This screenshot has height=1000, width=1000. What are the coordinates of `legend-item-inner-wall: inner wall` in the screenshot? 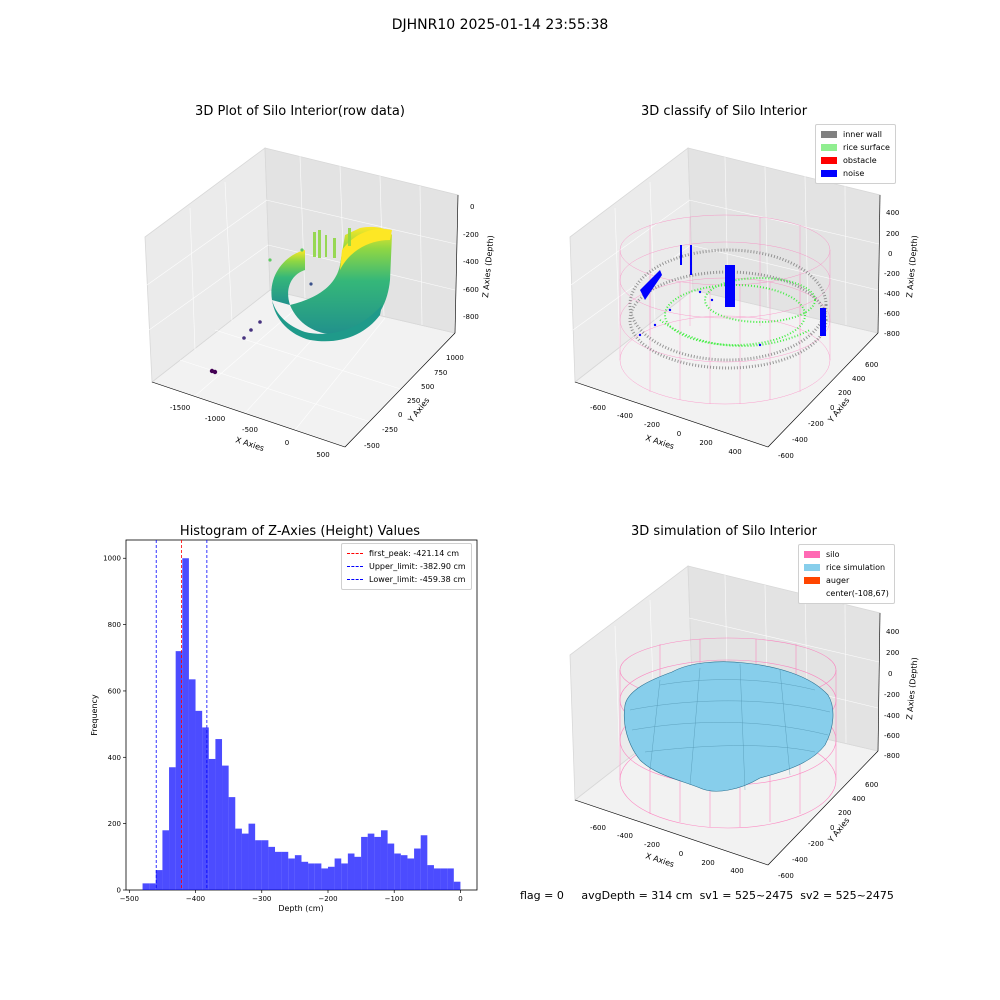 It's located at (855, 134).